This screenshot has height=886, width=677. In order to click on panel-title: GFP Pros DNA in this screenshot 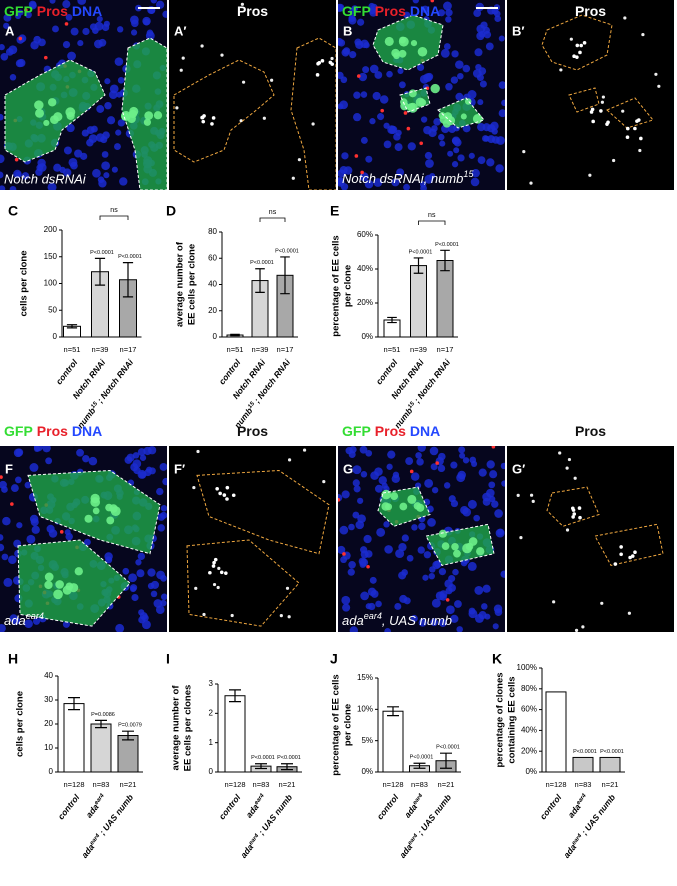, I will do `click(391, 11)`.